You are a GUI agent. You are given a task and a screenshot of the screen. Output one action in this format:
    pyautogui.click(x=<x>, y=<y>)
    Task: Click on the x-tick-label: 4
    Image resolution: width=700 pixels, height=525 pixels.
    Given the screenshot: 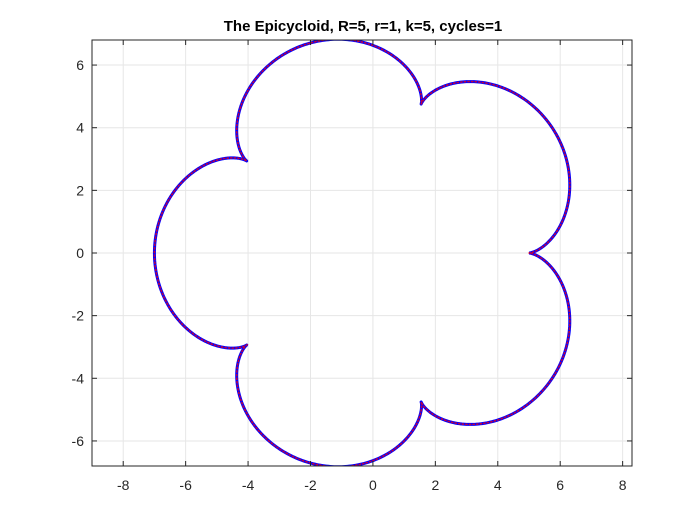 What is the action you would take?
    pyautogui.click(x=498, y=485)
    